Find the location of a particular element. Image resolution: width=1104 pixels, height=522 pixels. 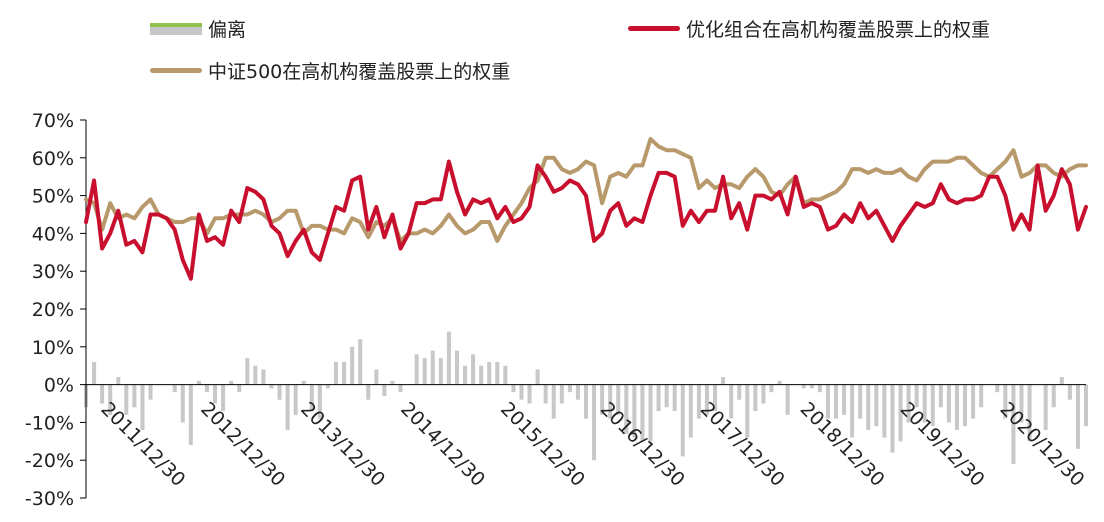

y-tick-label: 40% is located at coordinates (53, 234).